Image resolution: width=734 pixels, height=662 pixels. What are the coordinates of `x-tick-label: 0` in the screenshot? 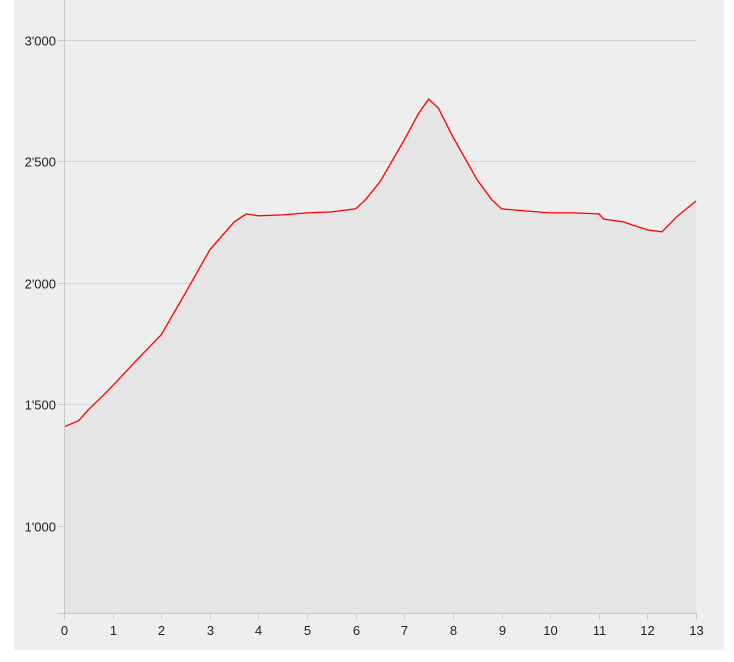 It's located at (64, 630).